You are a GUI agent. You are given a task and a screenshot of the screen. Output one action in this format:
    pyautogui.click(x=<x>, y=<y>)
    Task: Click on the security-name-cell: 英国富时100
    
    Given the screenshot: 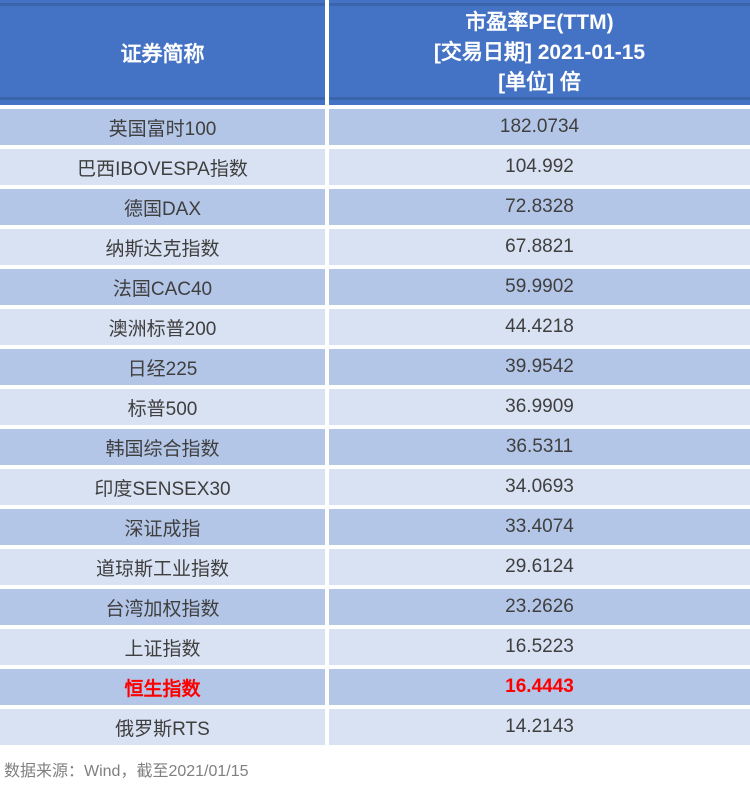 What is the action you would take?
    pyautogui.click(x=162, y=127)
    